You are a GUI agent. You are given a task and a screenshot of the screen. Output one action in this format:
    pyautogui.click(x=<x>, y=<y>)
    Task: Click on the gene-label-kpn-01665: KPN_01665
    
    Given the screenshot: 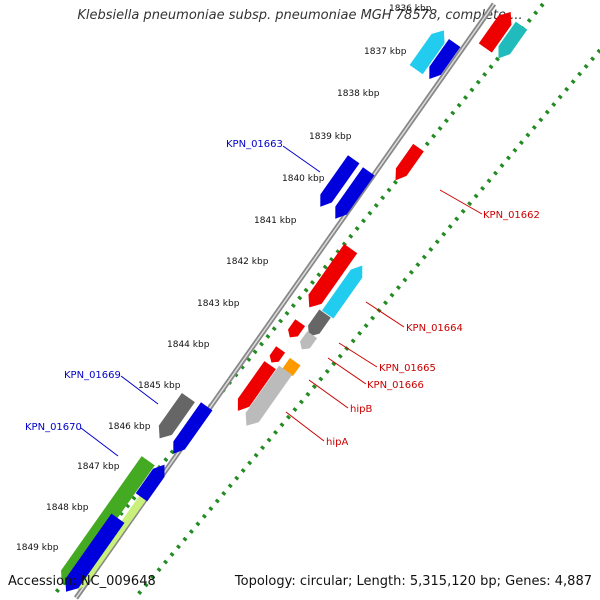 What is the action you would take?
    pyautogui.click(x=407, y=368)
    